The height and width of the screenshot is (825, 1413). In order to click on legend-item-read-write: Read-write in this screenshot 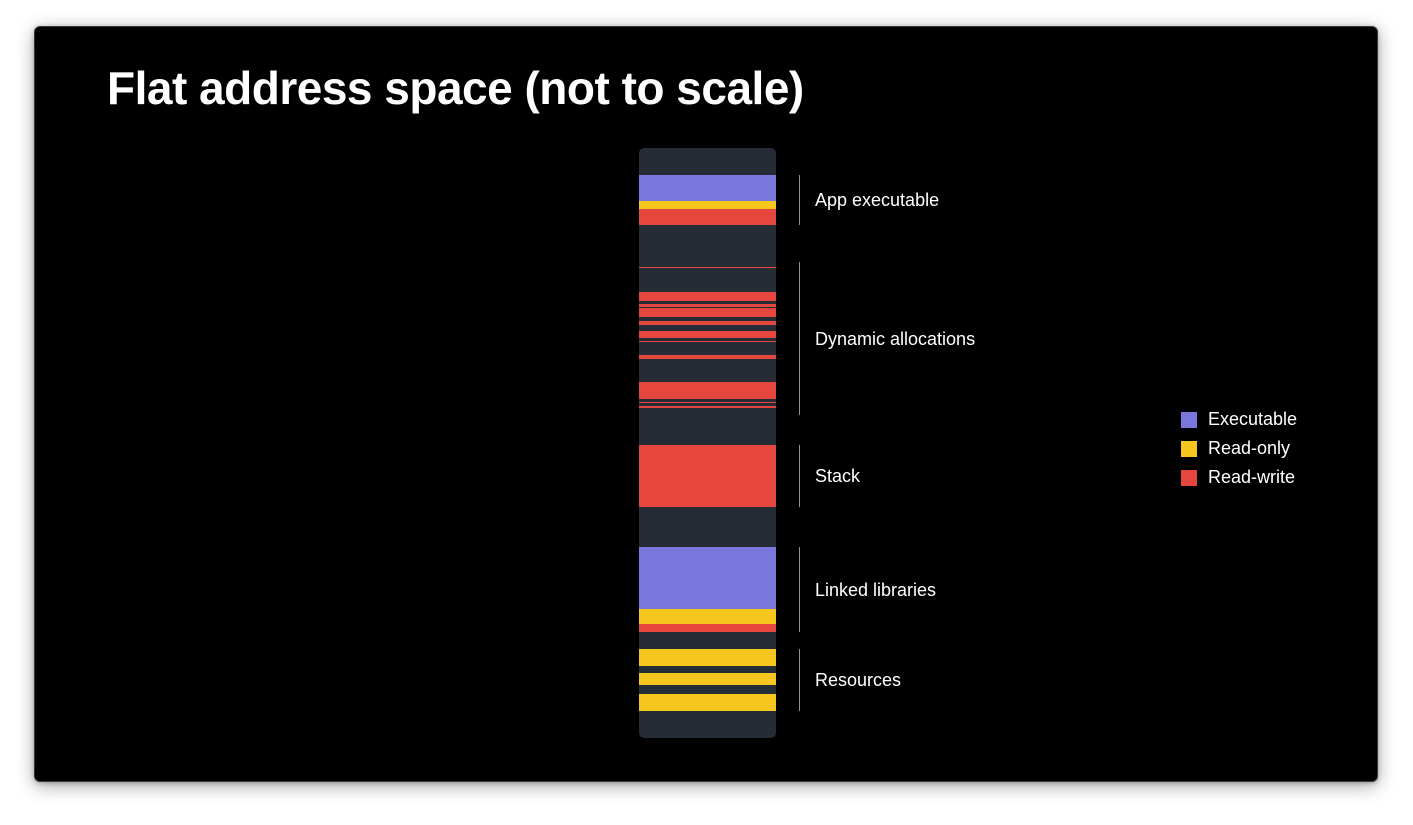, I will do `click(1239, 477)`.